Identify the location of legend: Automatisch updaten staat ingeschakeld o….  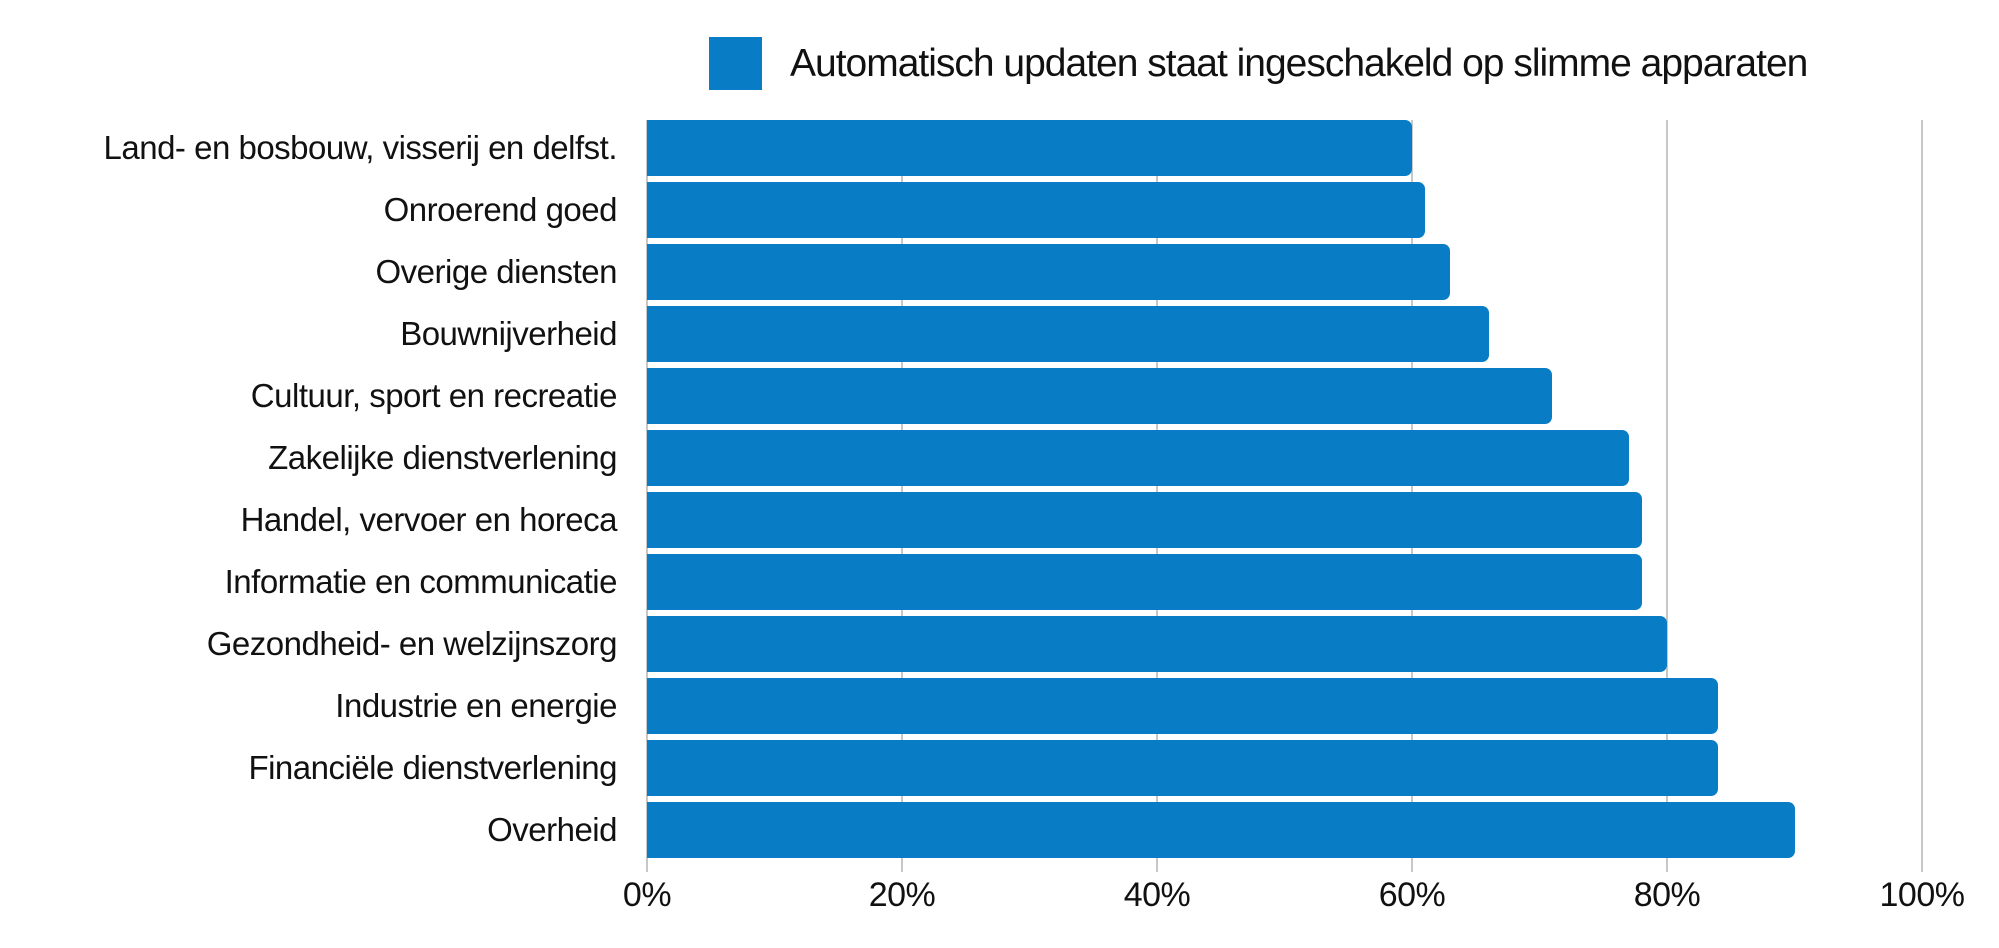
(1258, 63).